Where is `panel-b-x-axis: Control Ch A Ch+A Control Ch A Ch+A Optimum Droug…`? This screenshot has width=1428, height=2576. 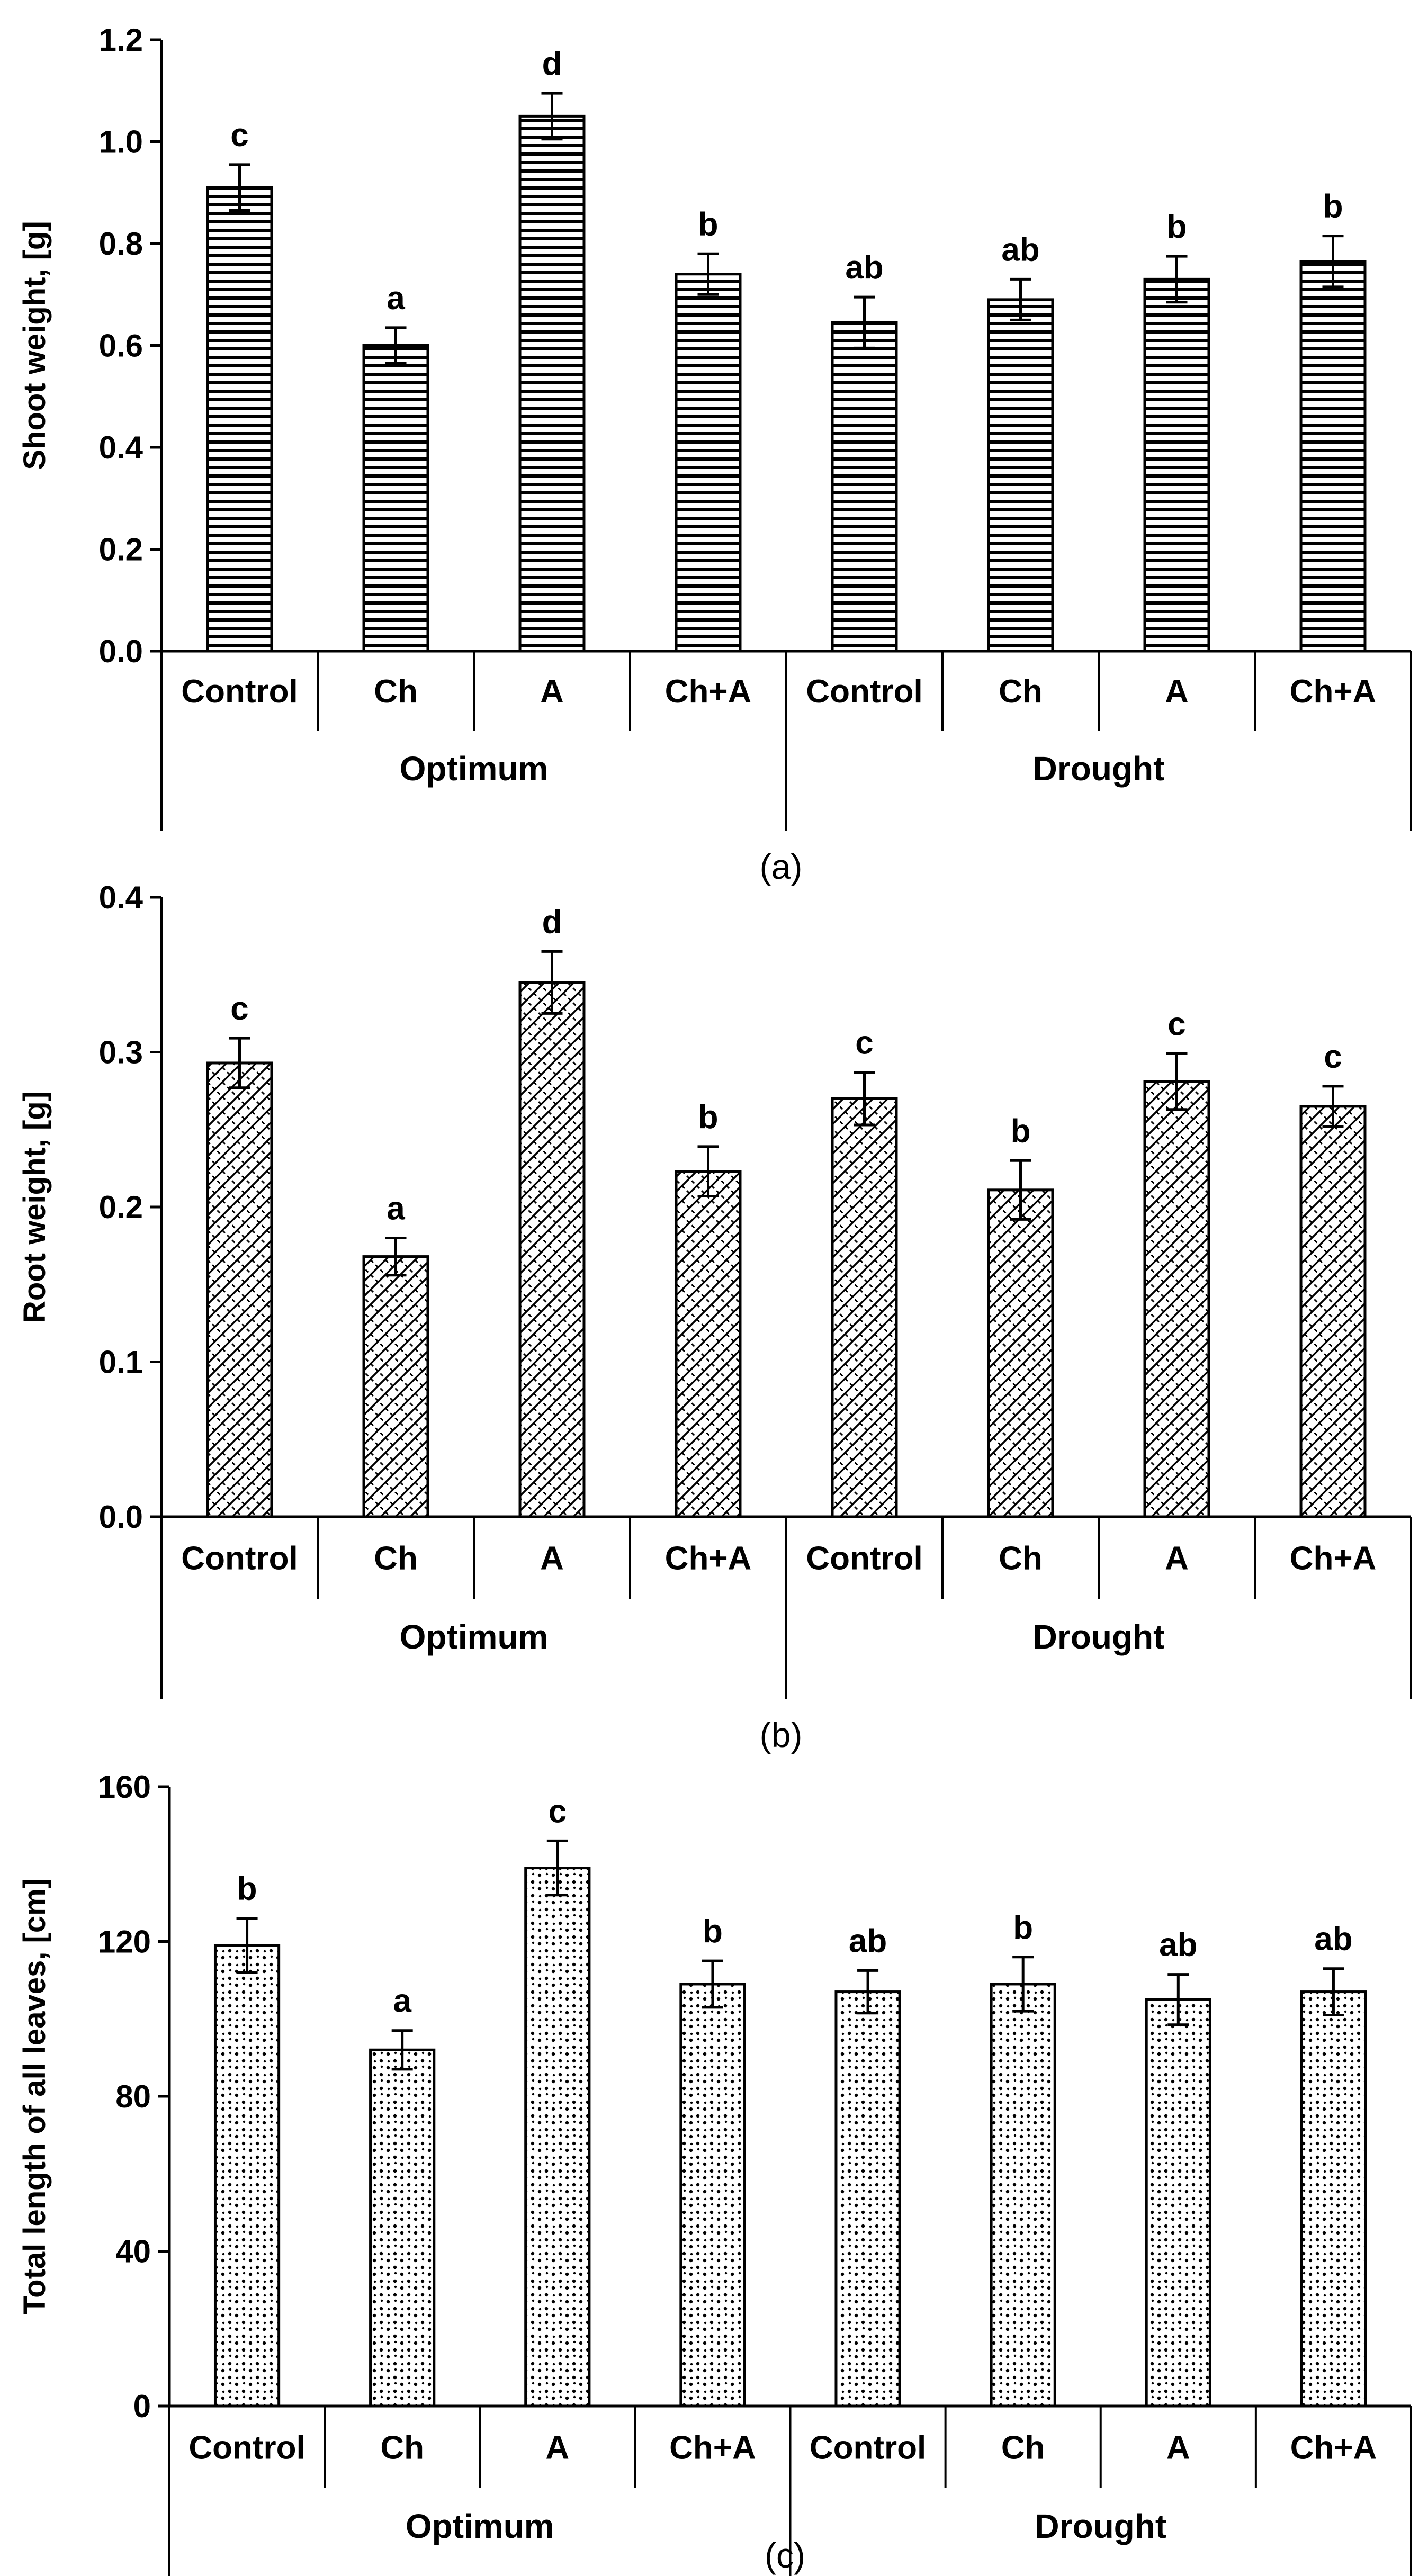 panel-b-x-axis: Control Ch A Ch+A Control Ch A Ch+A Optimum Droug… is located at coordinates (786, 1607).